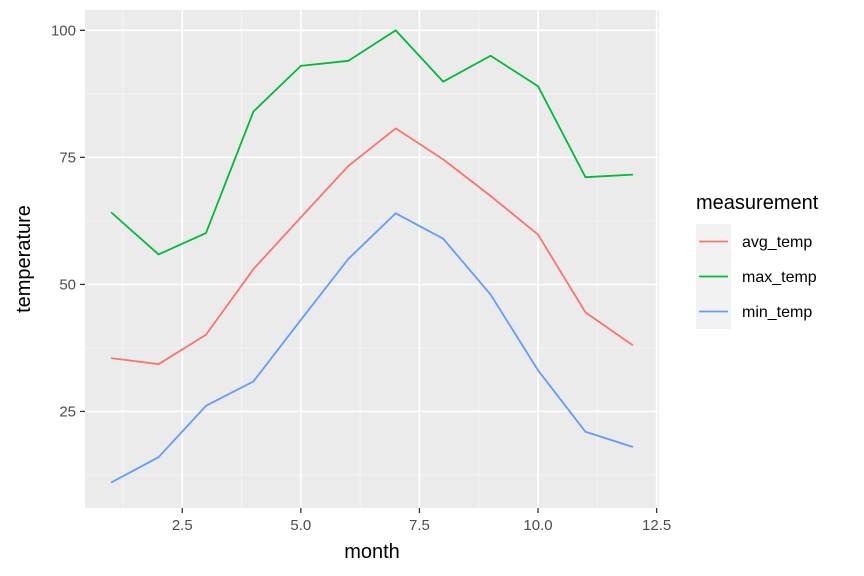 The image size is (864, 576). Describe the element at coordinates (779, 277) in the screenshot. I see `legend-label: max_temp` at that location.